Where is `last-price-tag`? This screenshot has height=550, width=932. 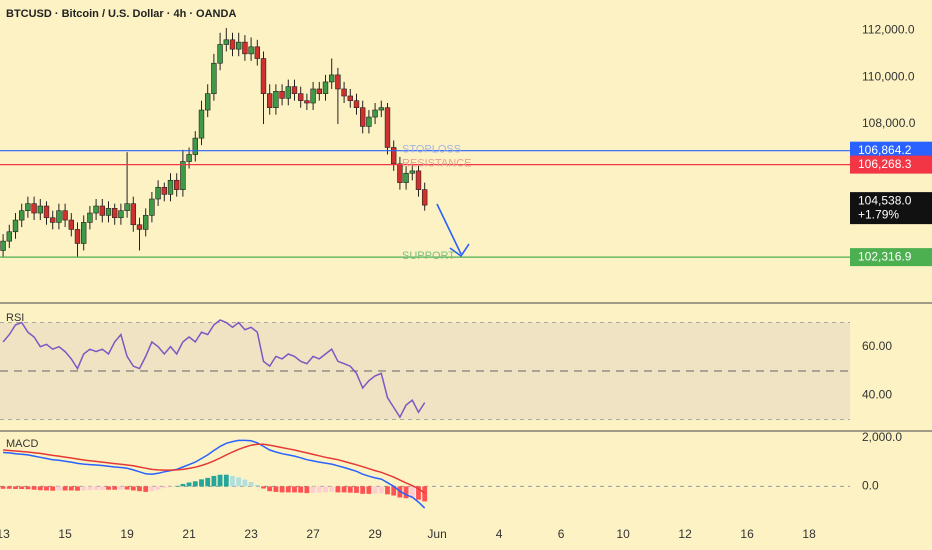
last-price-tag is located at coordinates (891, 208).